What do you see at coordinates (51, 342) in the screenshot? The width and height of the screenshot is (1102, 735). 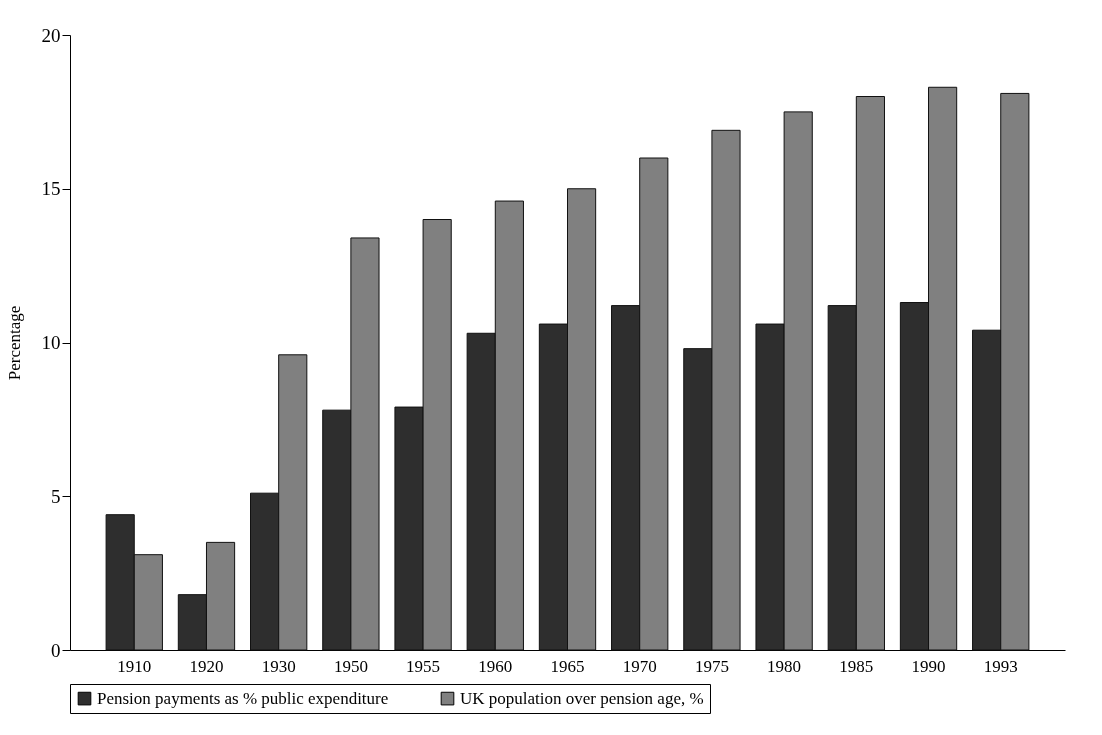 I see `y-tick-label: 10` at bounding box center [51, 342].